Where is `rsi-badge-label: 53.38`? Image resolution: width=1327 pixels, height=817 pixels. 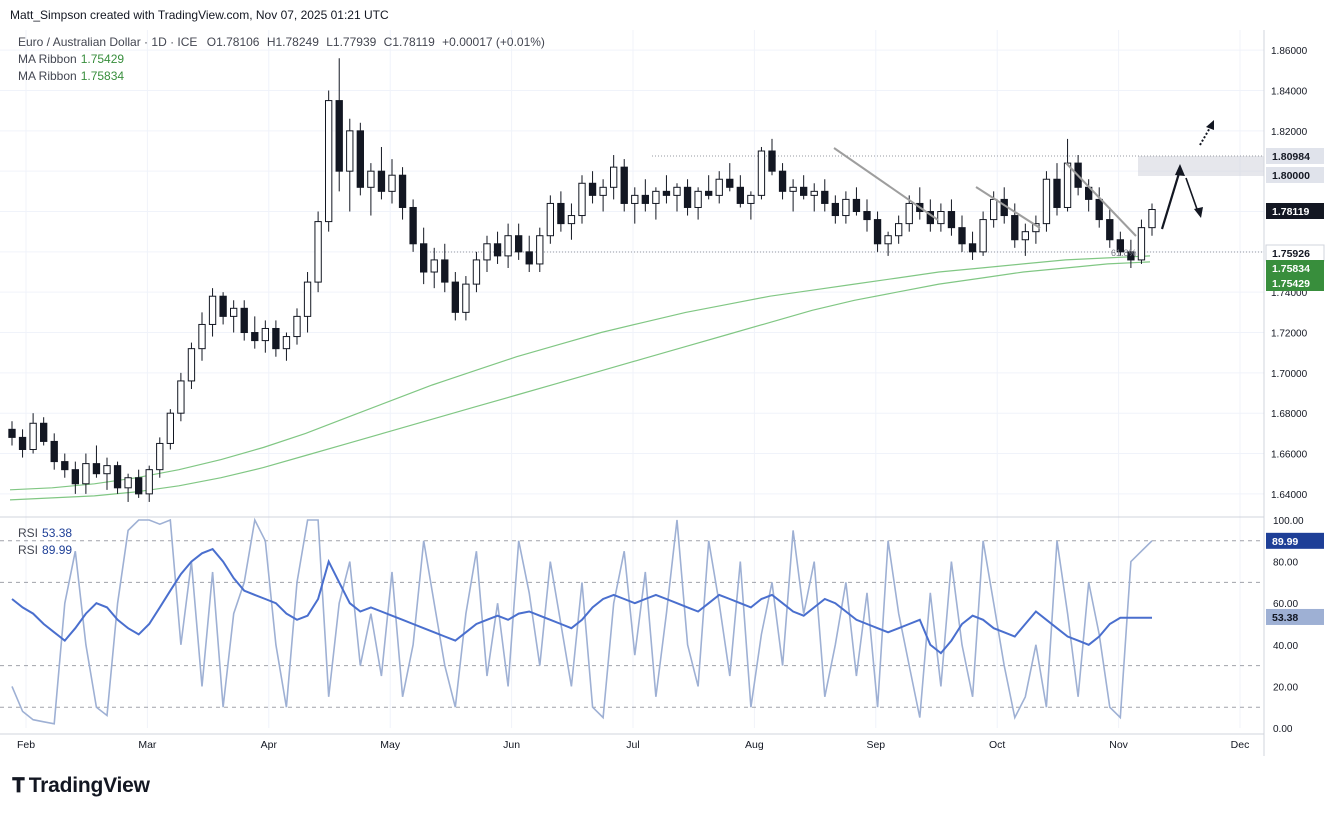
rsi-badge-label: 53.38 is located at coordinates (1285, 618).